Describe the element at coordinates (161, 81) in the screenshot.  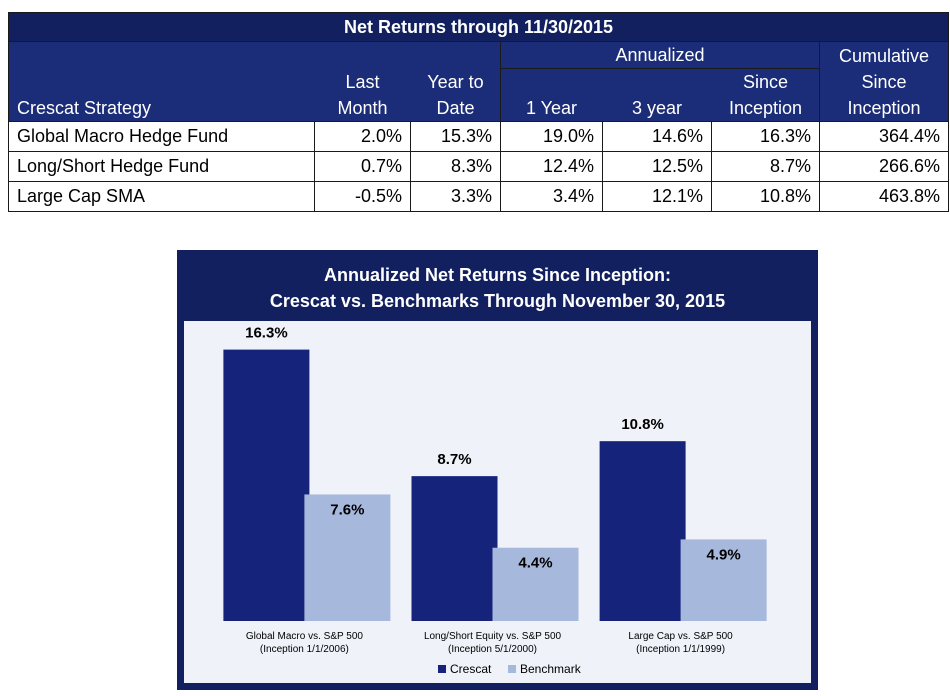
I see `header-strategy: Crescat Strategy` at that location.